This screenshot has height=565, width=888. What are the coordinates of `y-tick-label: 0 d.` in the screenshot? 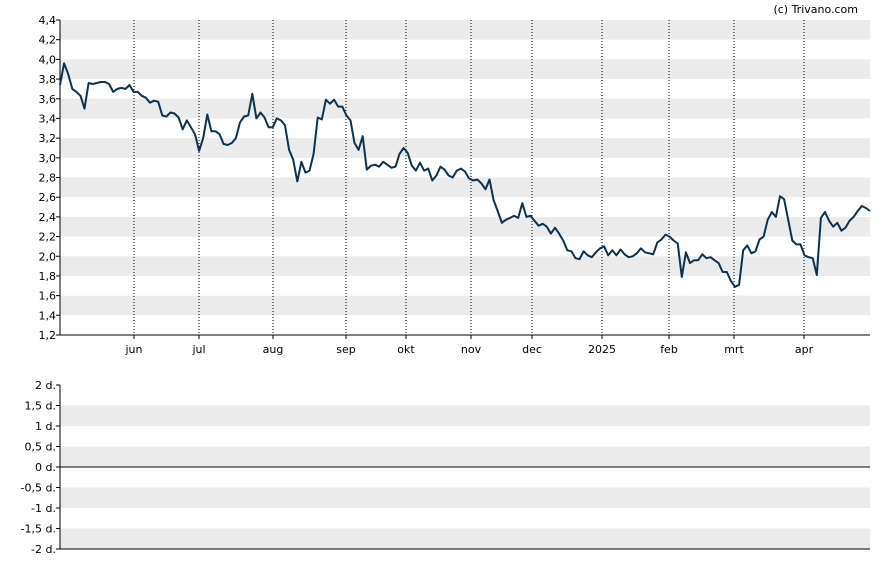 It's located at (45, 467).